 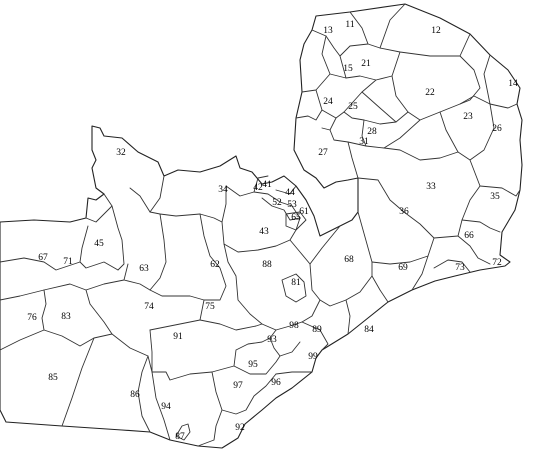 I want to click on region-label-35: 35, so click(x=495, y=197).